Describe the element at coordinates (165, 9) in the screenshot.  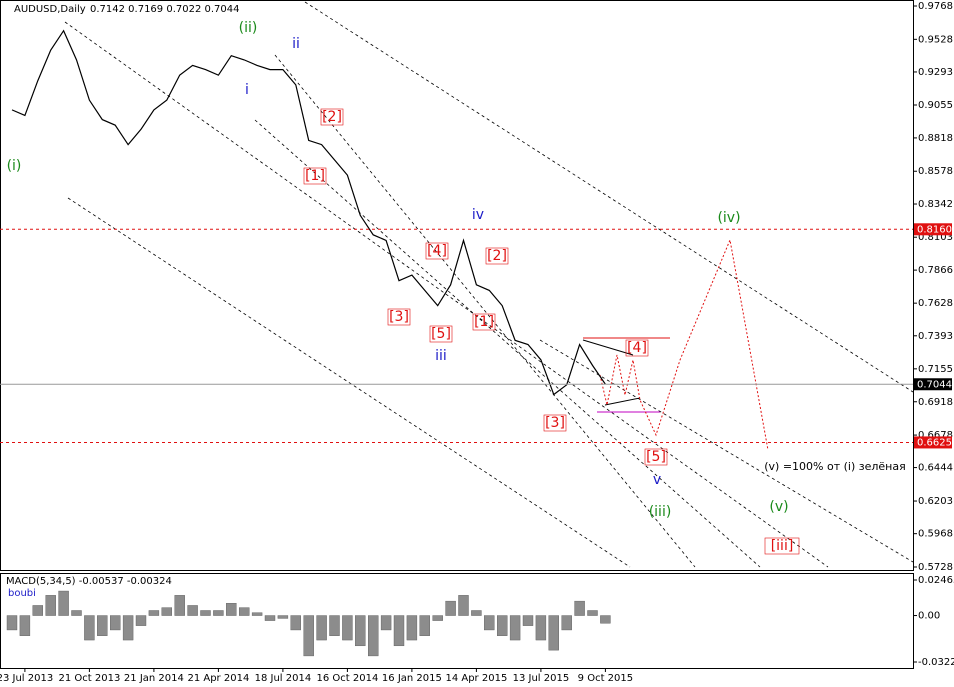
I see `ohlc: 0.7142 0.7169 0.7022 0.7044` at that location.